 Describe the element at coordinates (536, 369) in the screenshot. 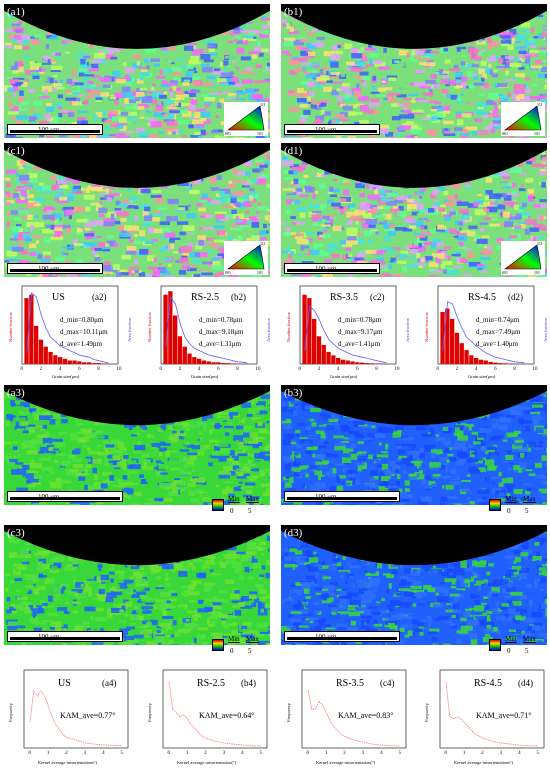

I see `tick-label: 10` at that location.